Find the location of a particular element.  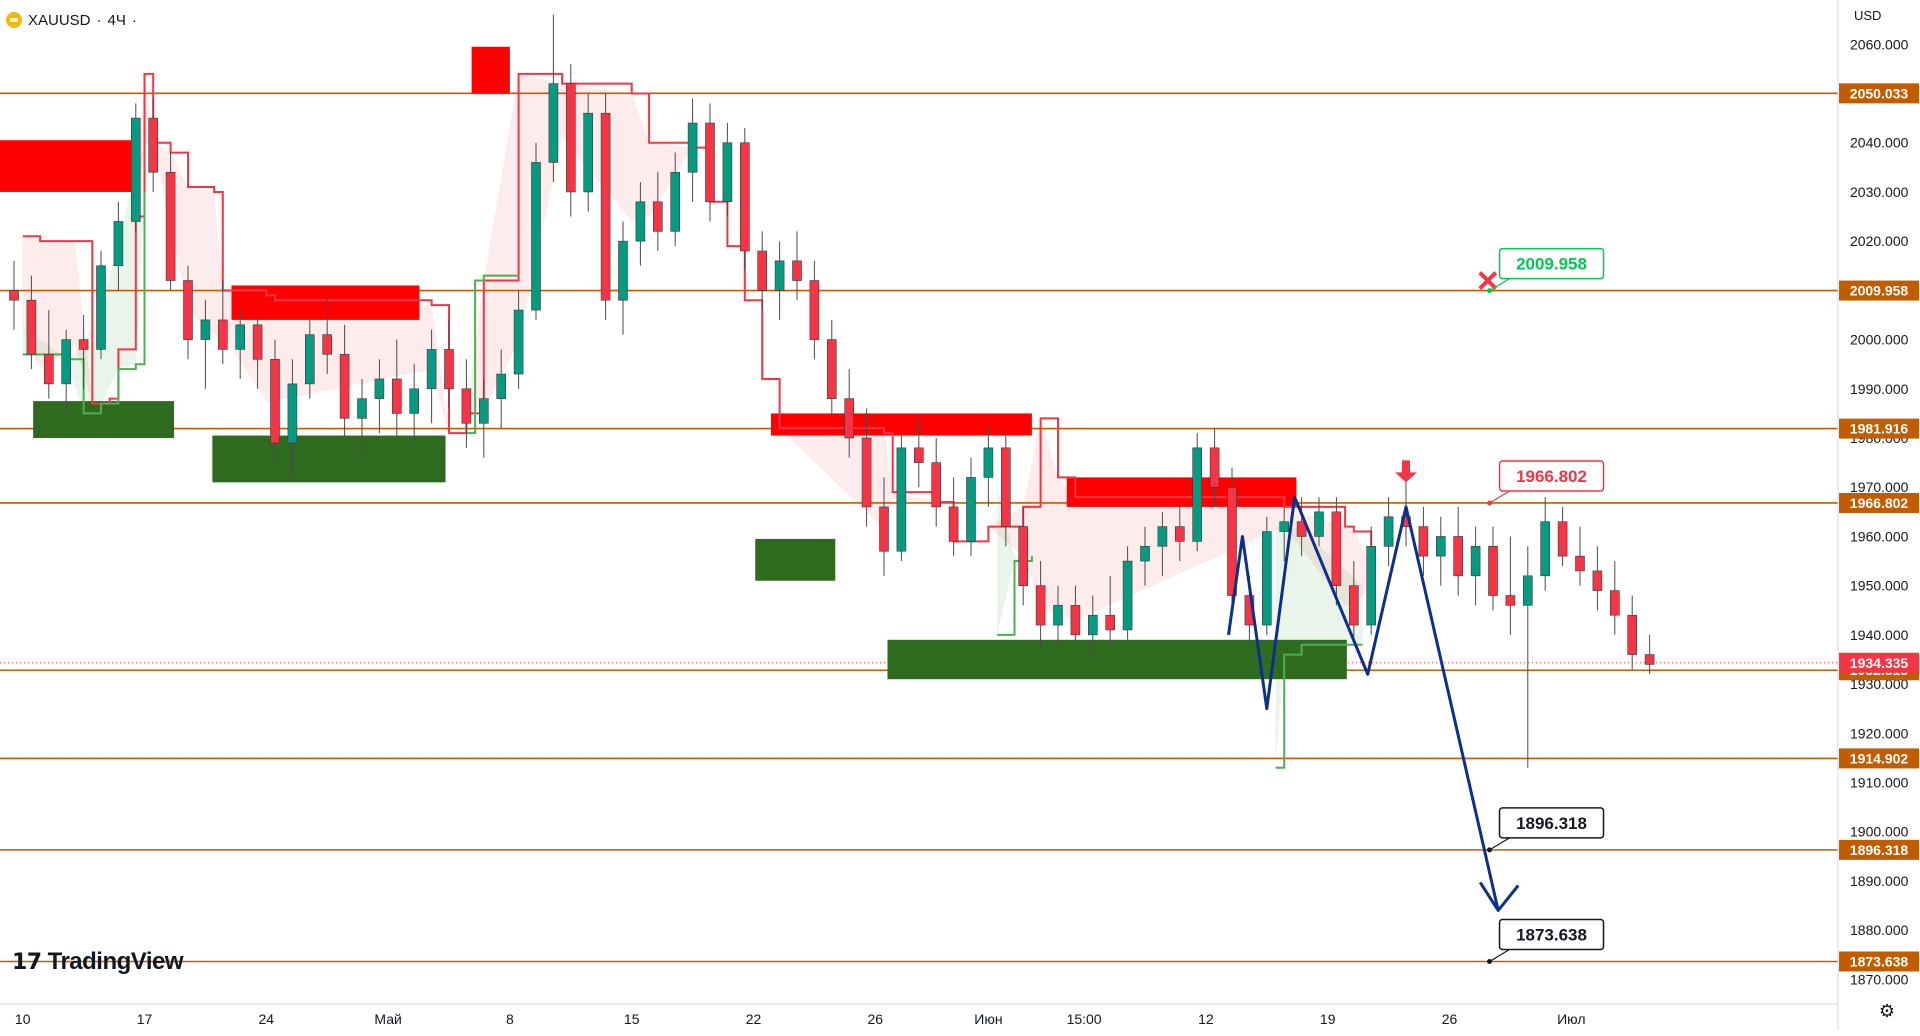

price-callout: 1966.802 is located at coordinates (1546, 483).